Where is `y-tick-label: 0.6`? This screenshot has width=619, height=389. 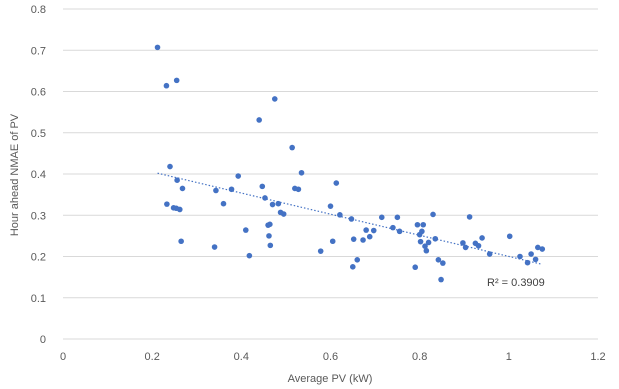
y-tick-label: 0.6 is located at coordinates (38, 93).